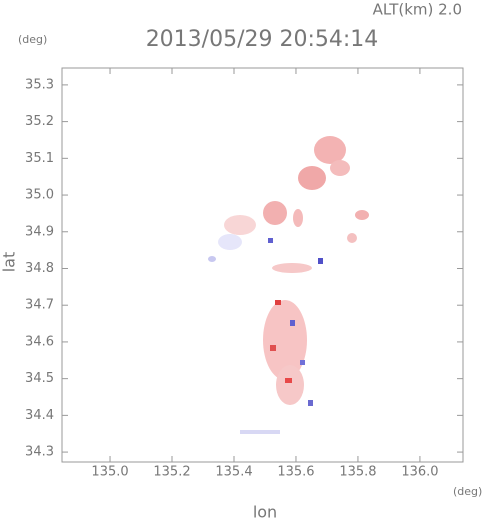 The width and height of the screenshot is (491, 525). What do you see at coordinates (109, 472) in the screenshot?
I see `x-tick-label: 135.0` at bounding box center [109, 472].